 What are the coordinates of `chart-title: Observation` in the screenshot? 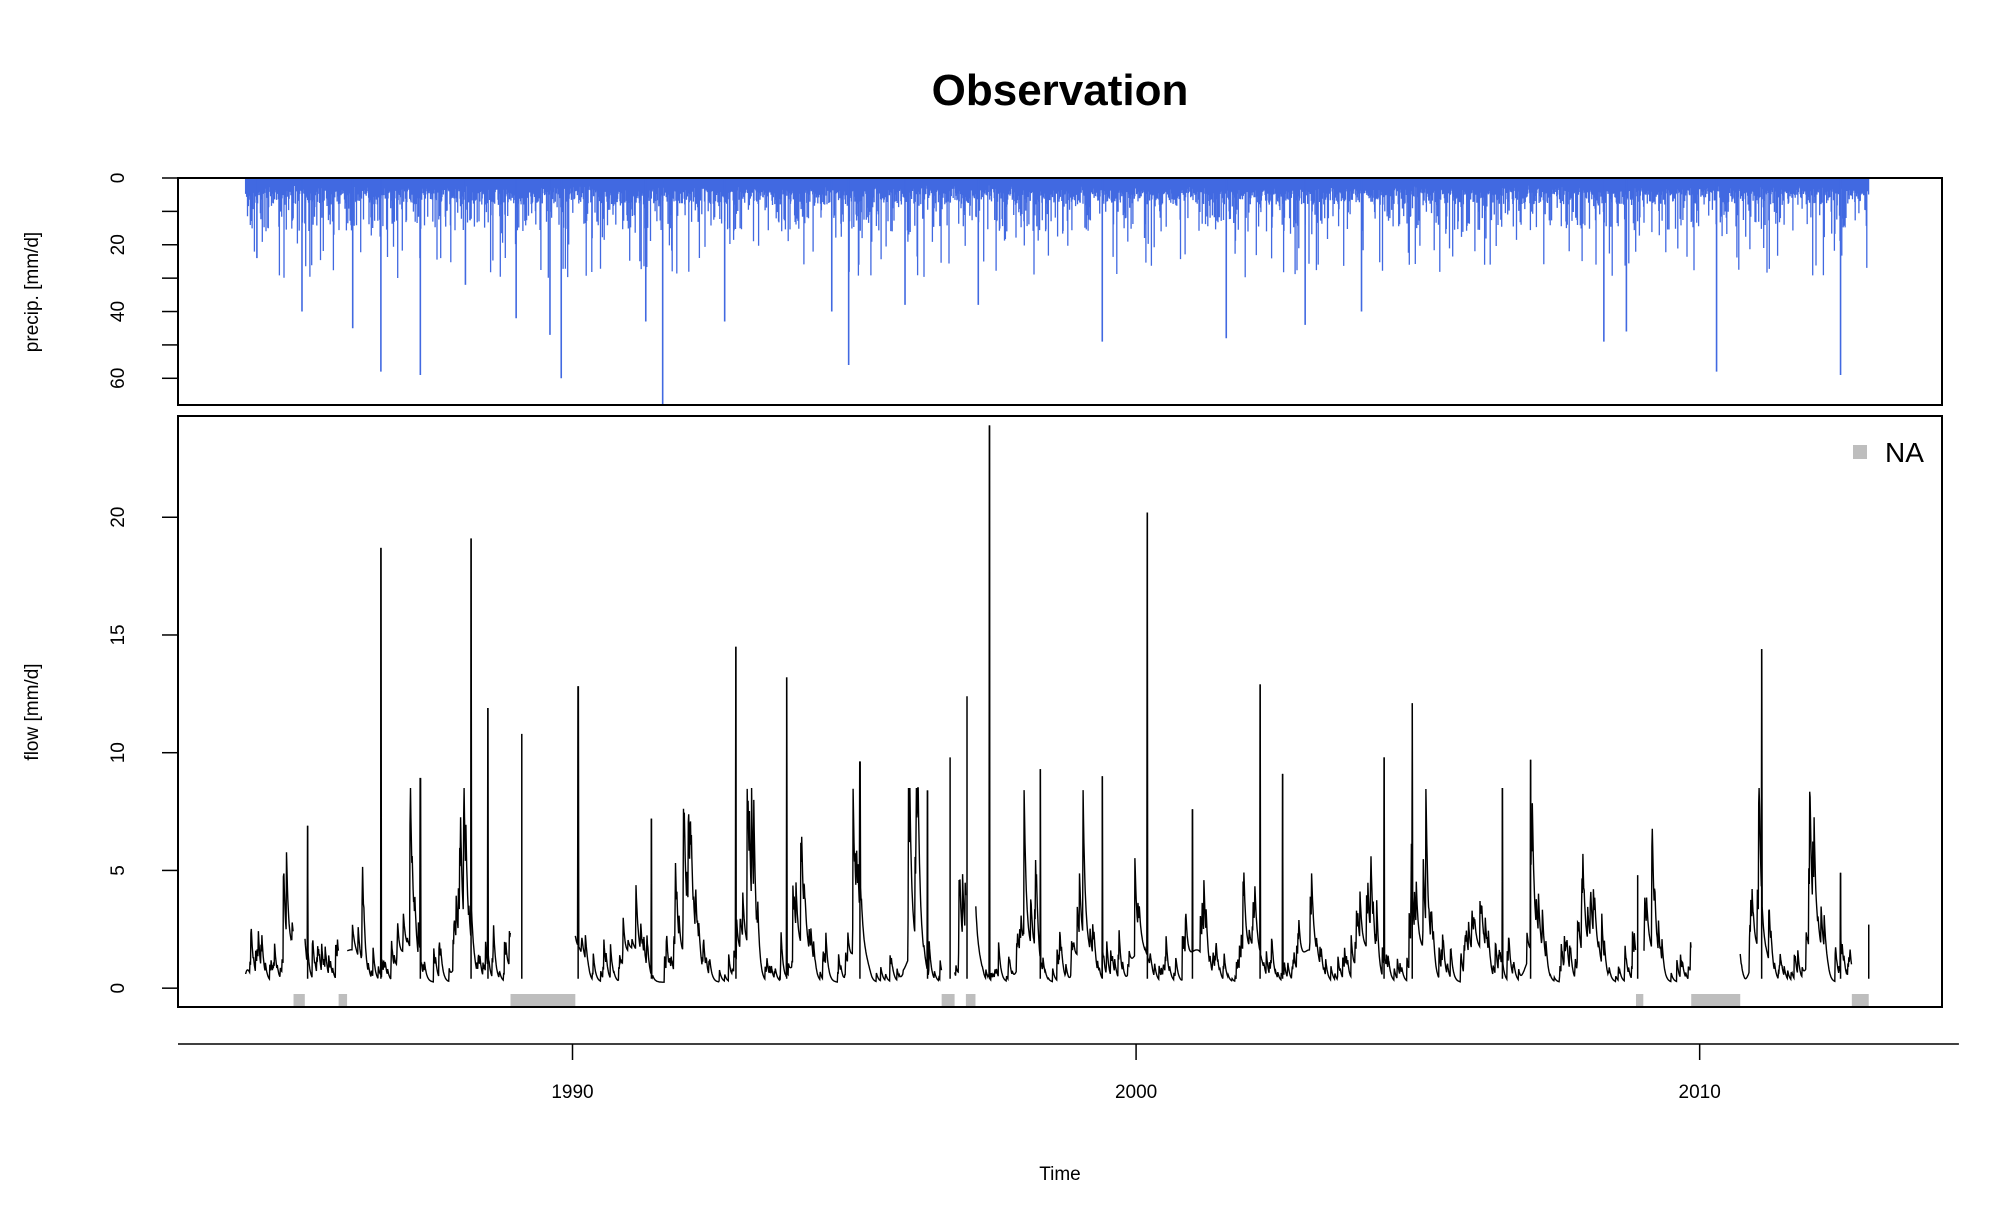 It's located at (1060, 90).